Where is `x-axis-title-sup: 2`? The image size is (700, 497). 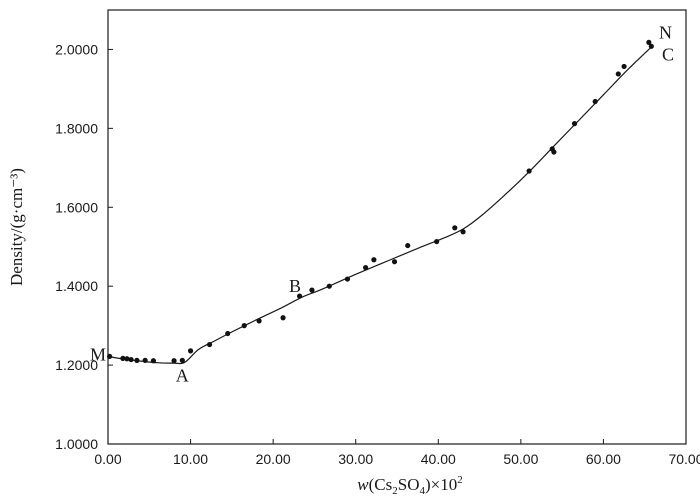
x-axis-title-sup: 2 is located at coordinates (460, 480).